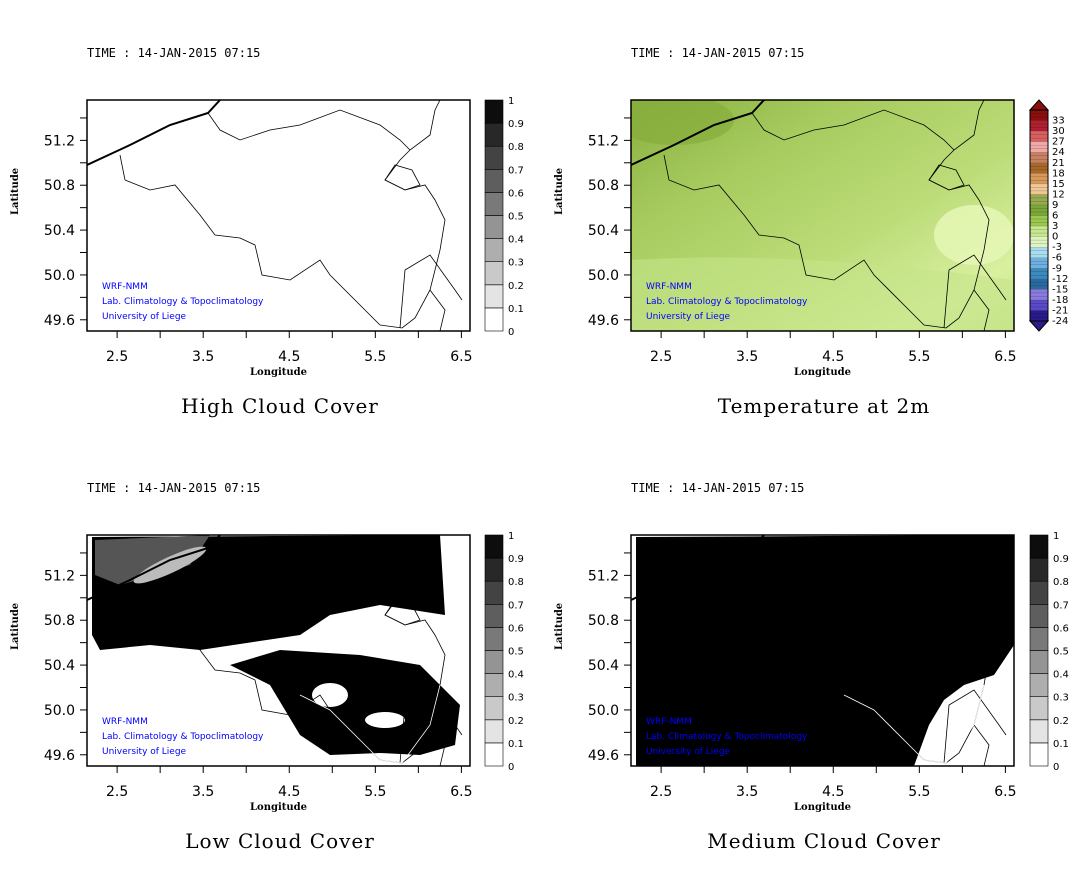 The image size is (1087, 869). Describe the element at coordinates (280, 406) in the screenshot. I see `panel-title: High Cloud Cover` at that location.